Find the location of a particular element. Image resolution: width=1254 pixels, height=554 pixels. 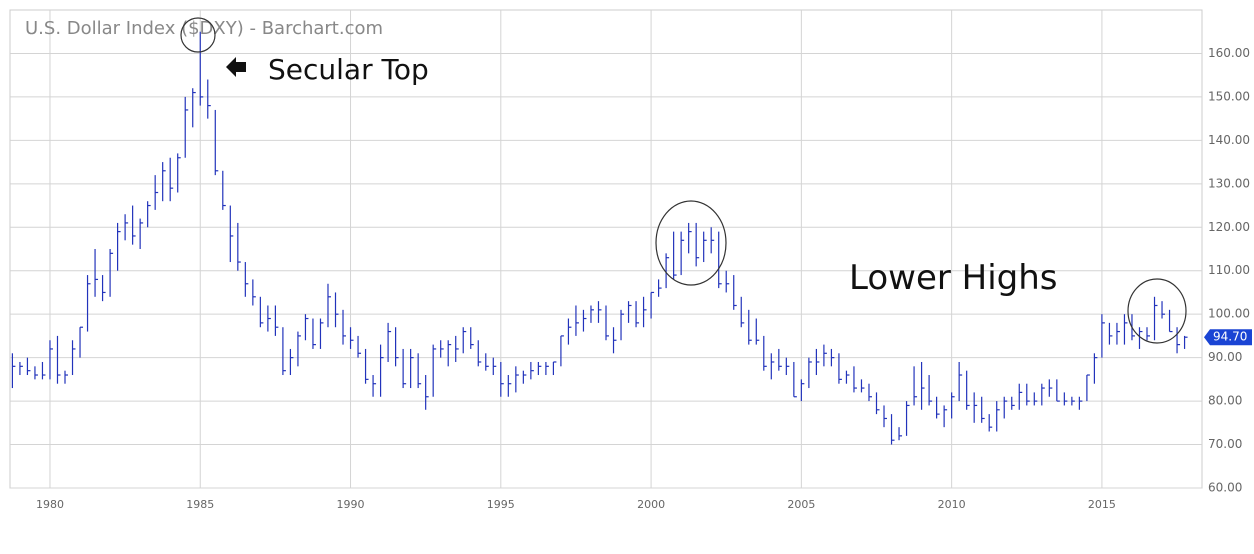

y-tick-label: 80.00 is located at coordinates (1225, 401).